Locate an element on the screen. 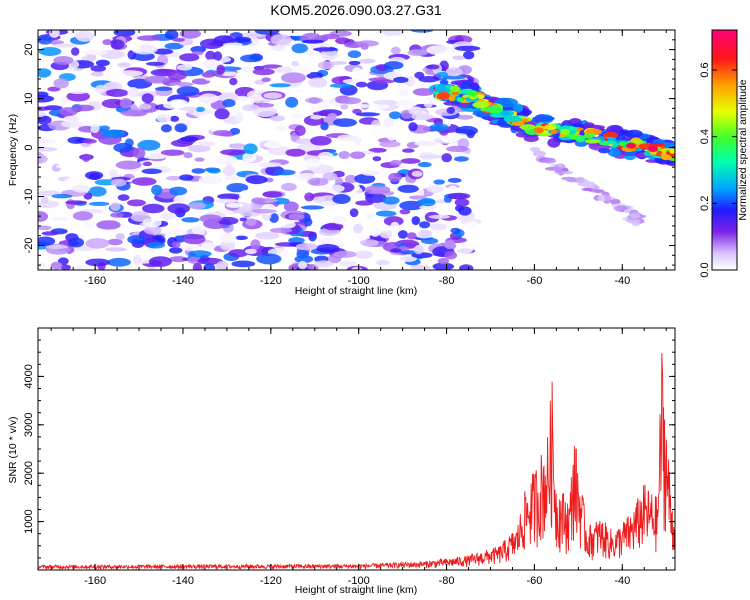 The width and height of the screenshot is (750, 600). y-tick-label: 2000 is located at coordinates (29, 473).